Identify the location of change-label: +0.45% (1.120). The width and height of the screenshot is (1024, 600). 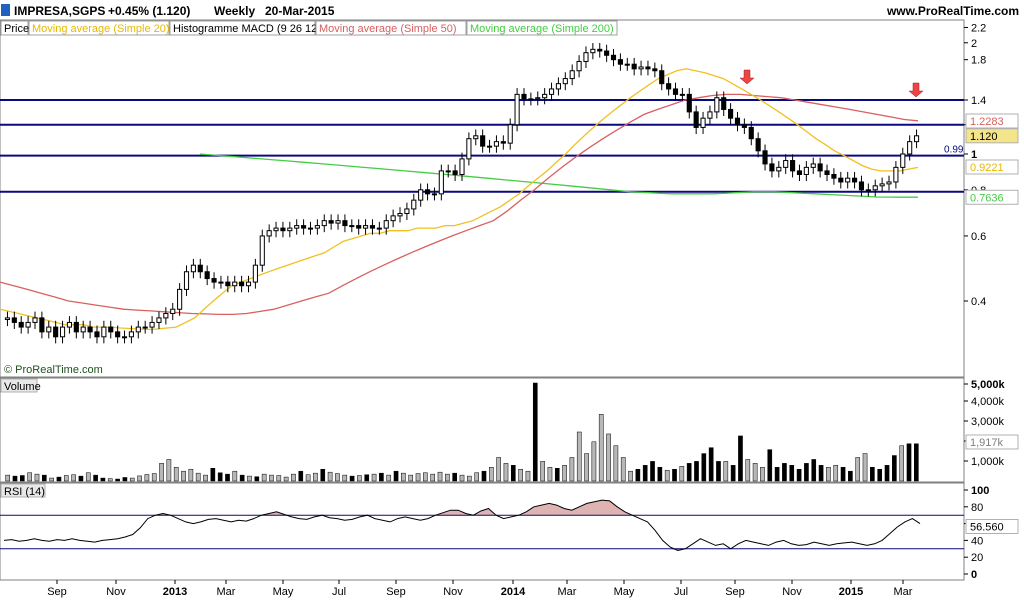
(149, 11).